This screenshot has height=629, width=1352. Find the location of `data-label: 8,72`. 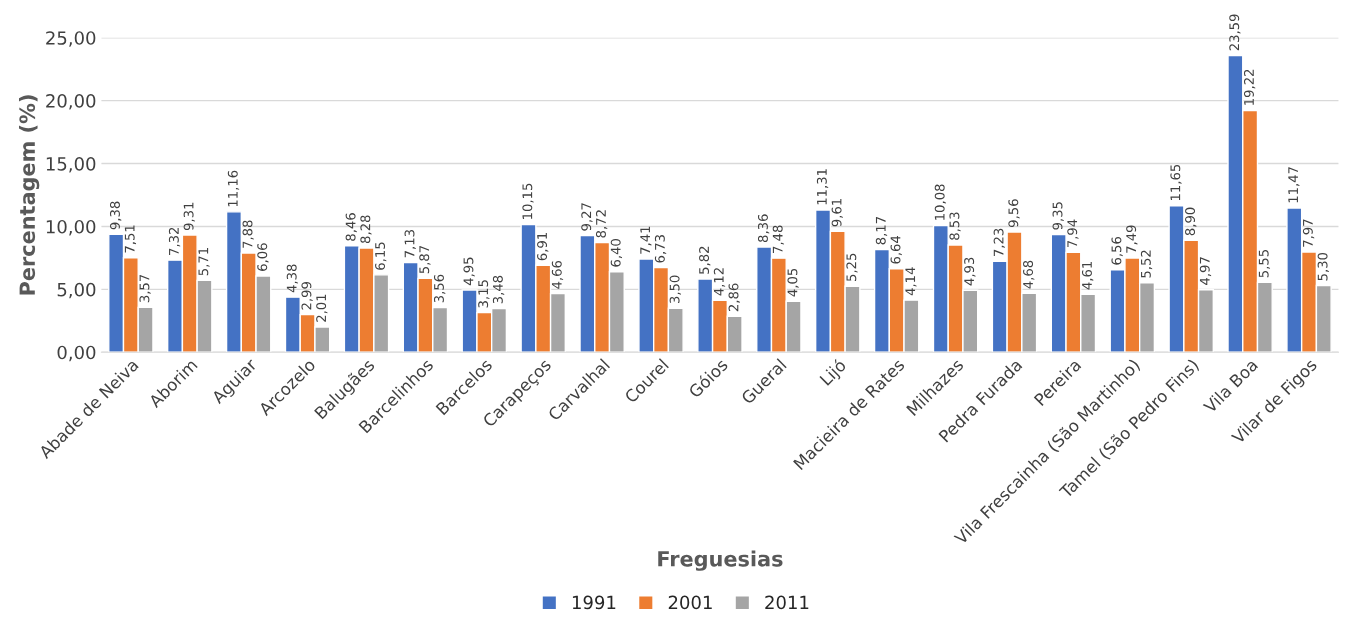

data-label: 8,72 is located at coordinates (601, 224).